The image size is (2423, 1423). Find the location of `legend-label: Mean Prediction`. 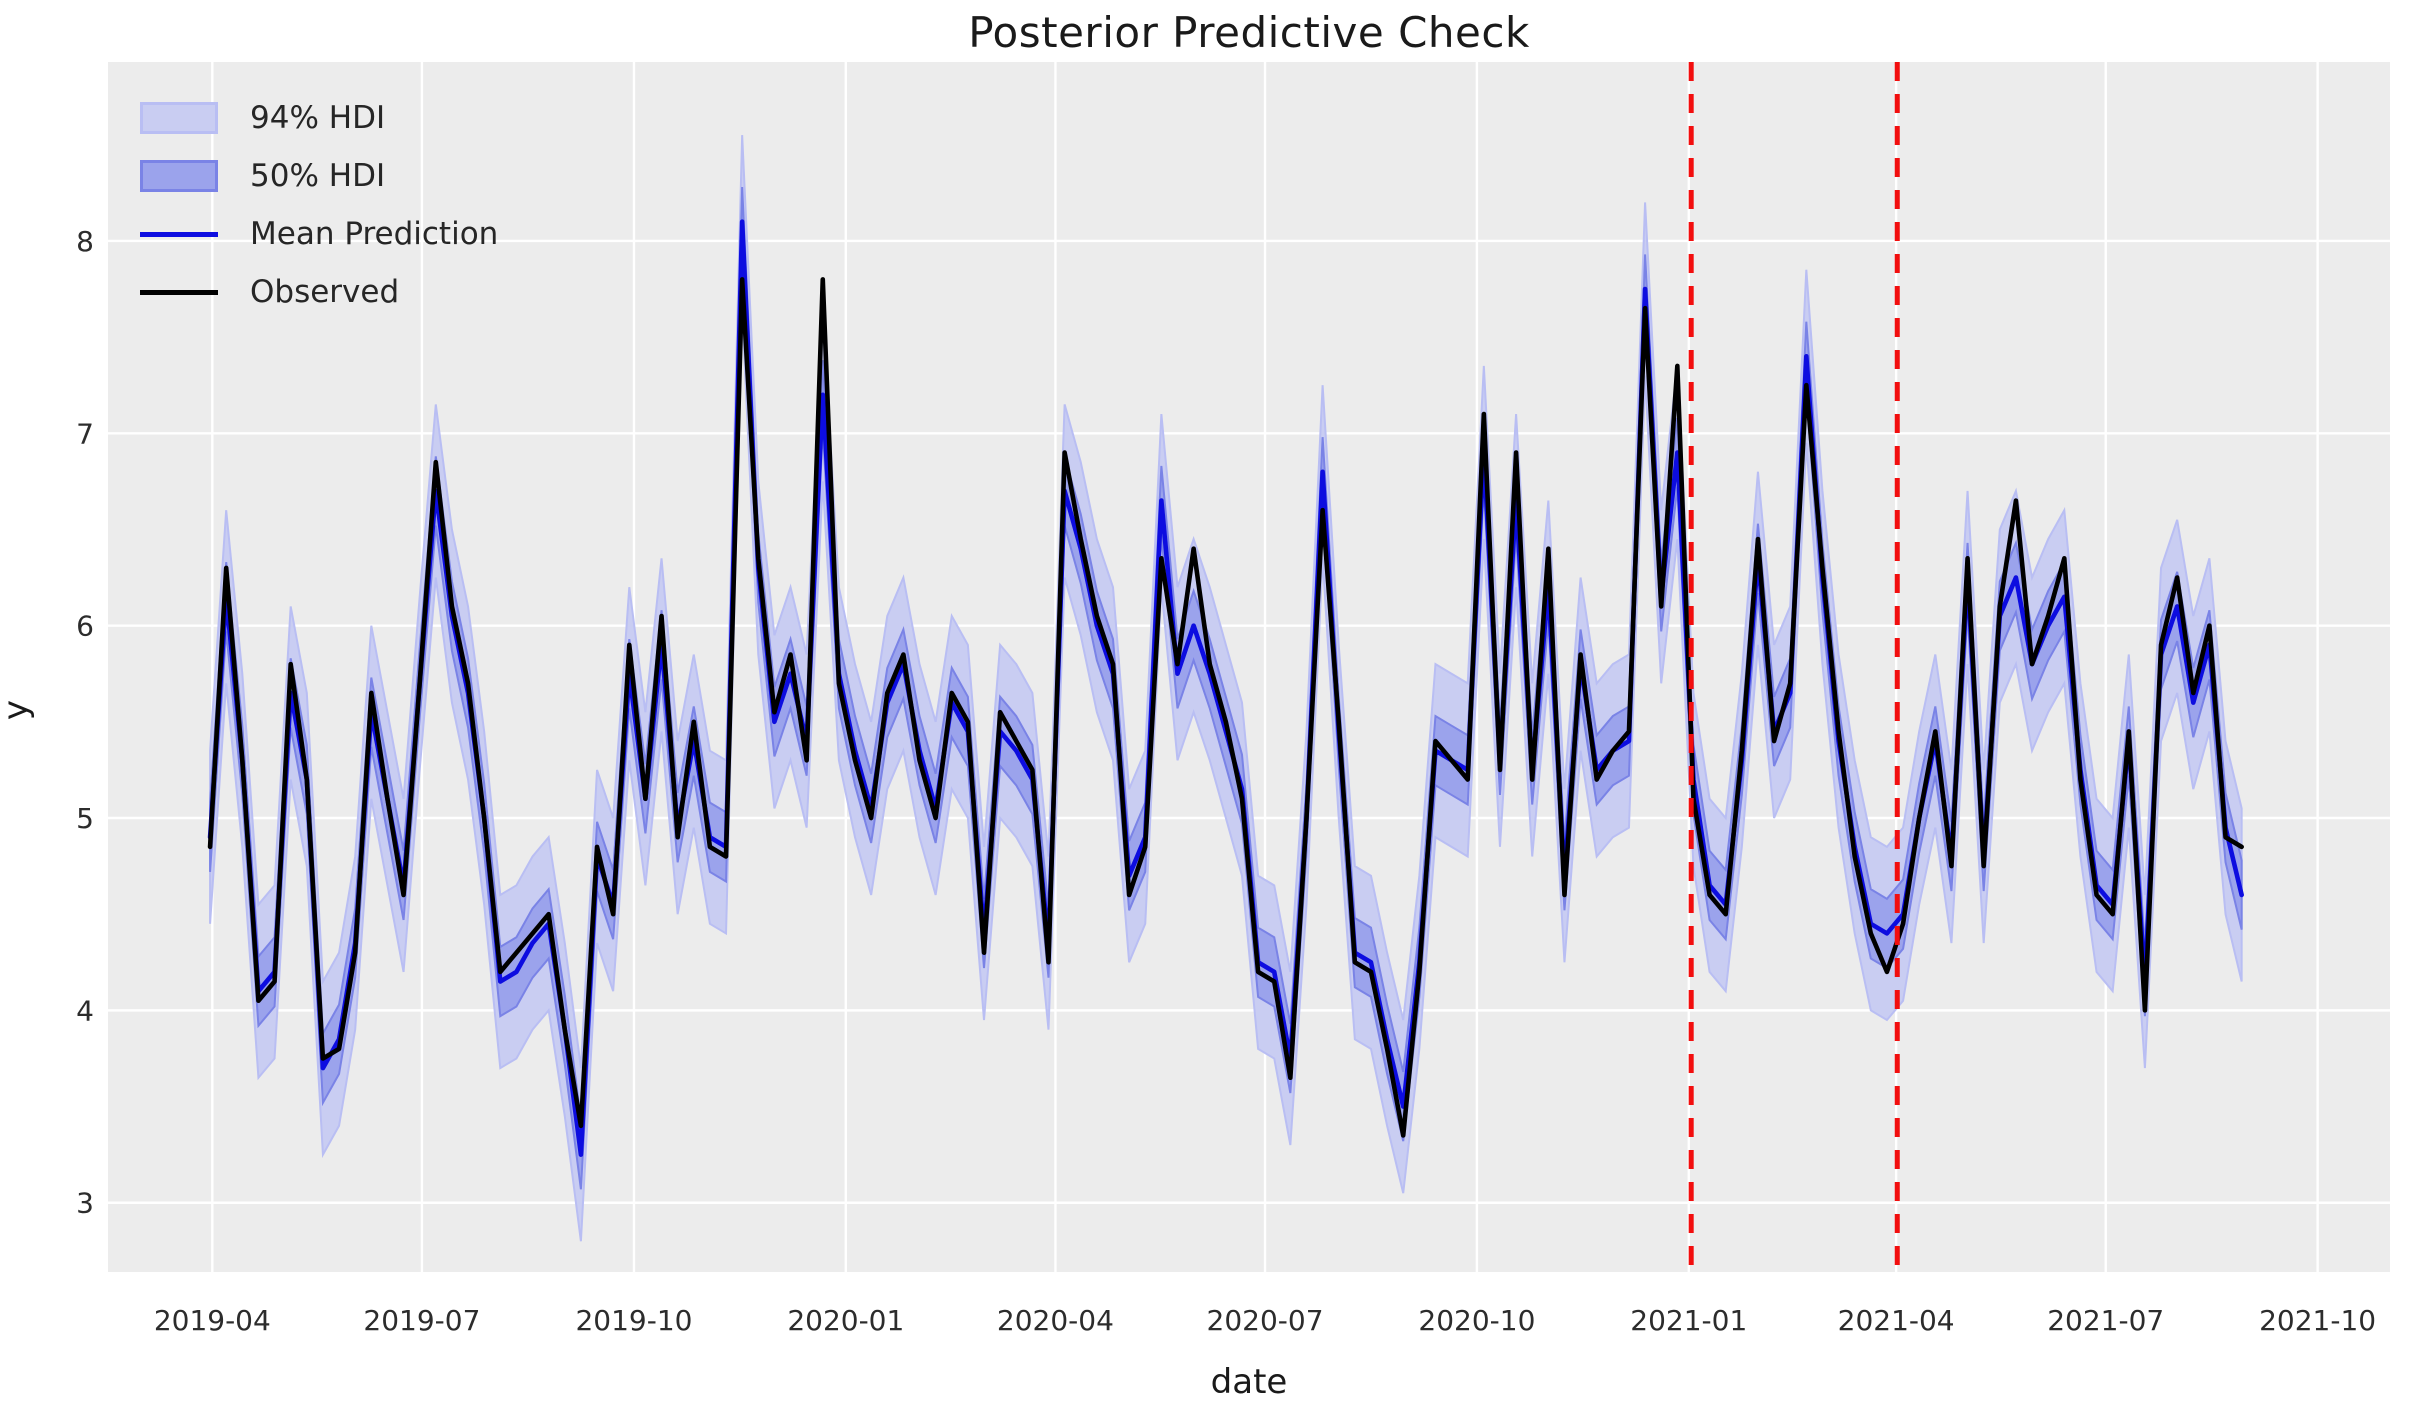

legend-label: Mean Prediction is located at coordinates (374, 234).